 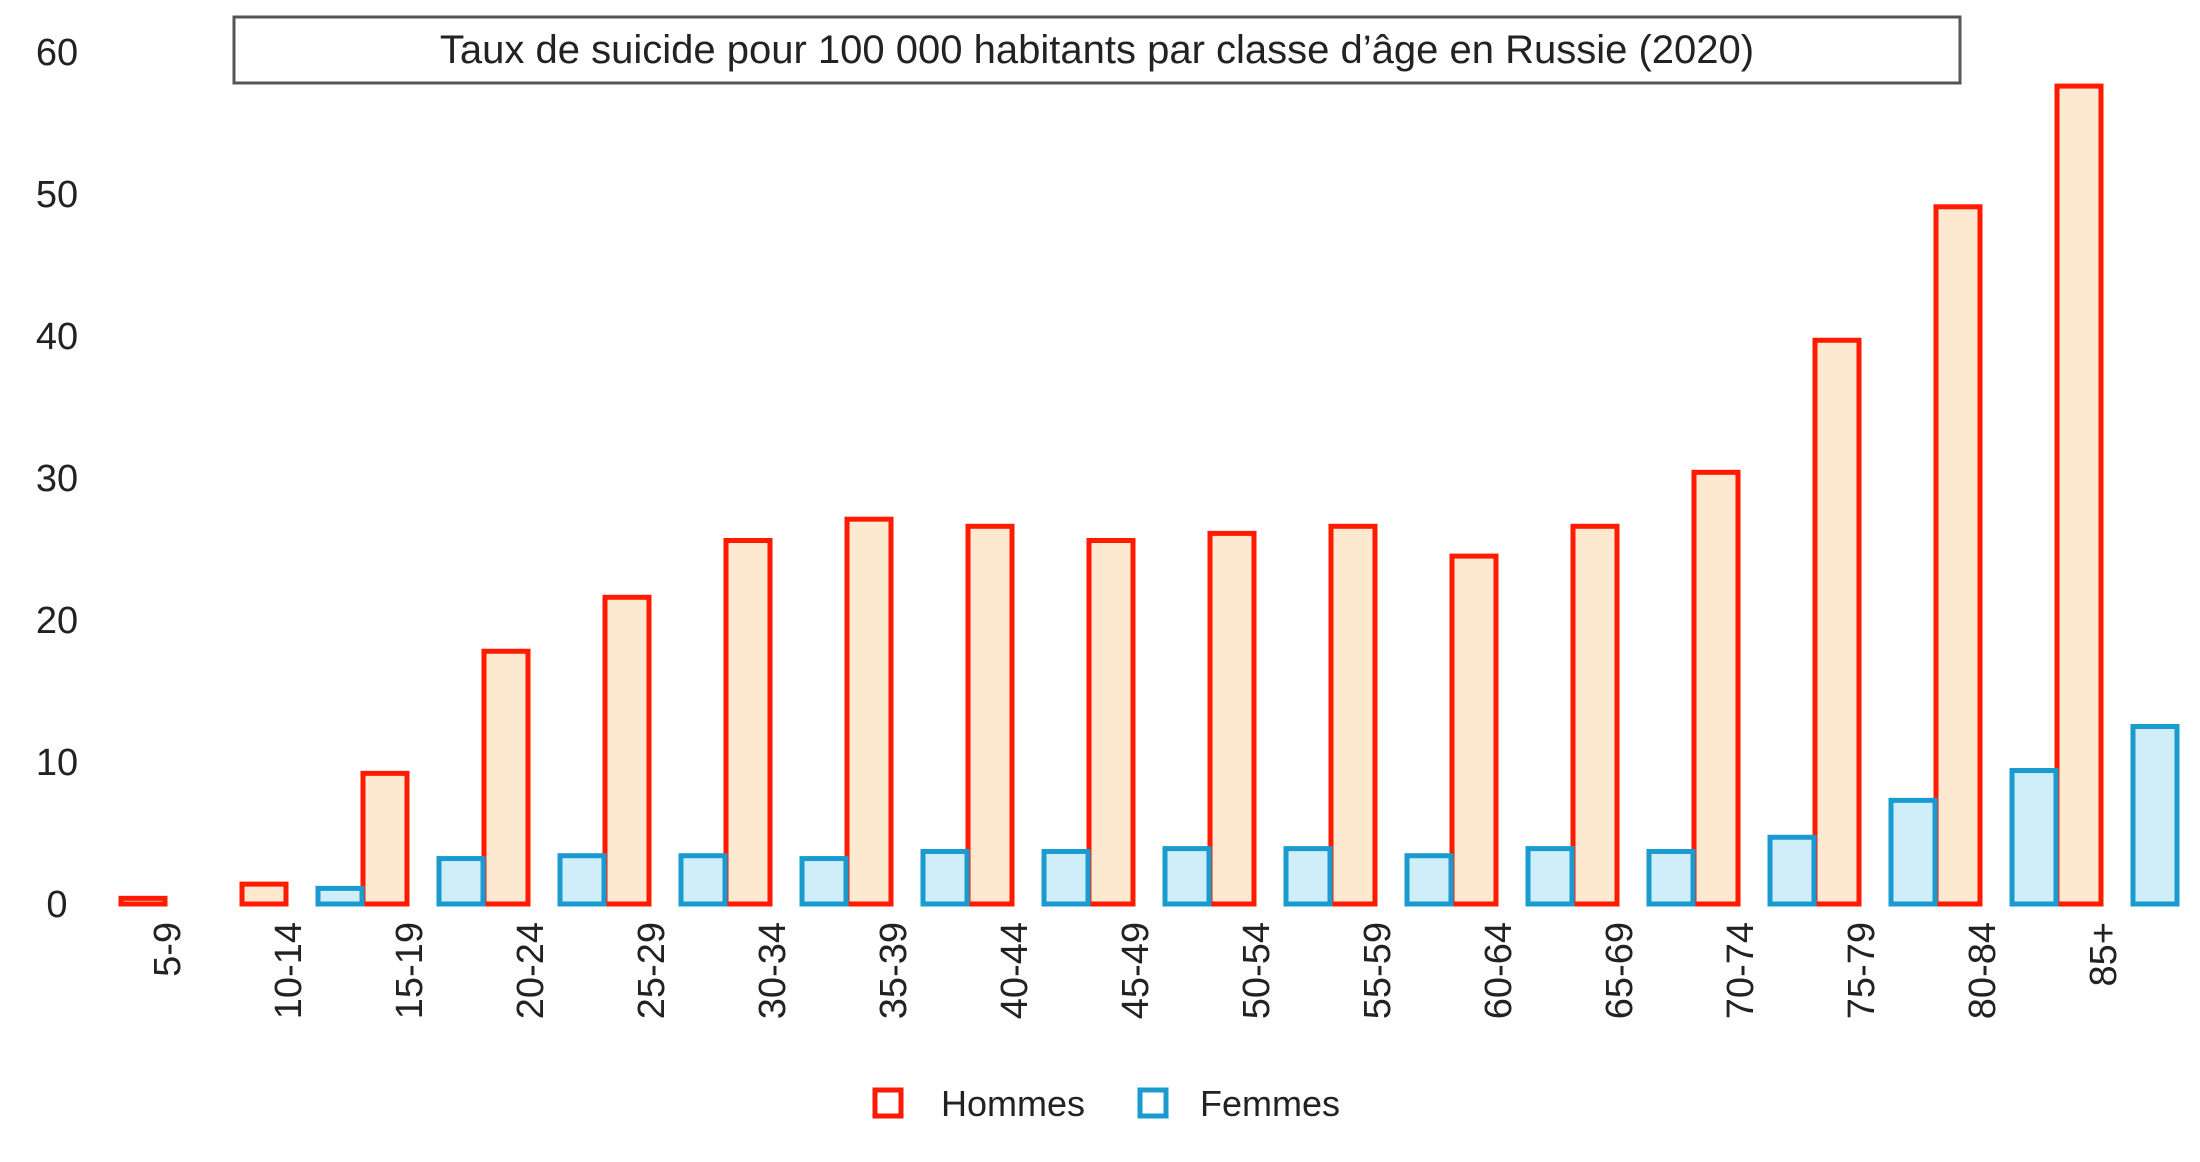 I want to click on x-tick-label: 20-24, so click(x=531, y=970).